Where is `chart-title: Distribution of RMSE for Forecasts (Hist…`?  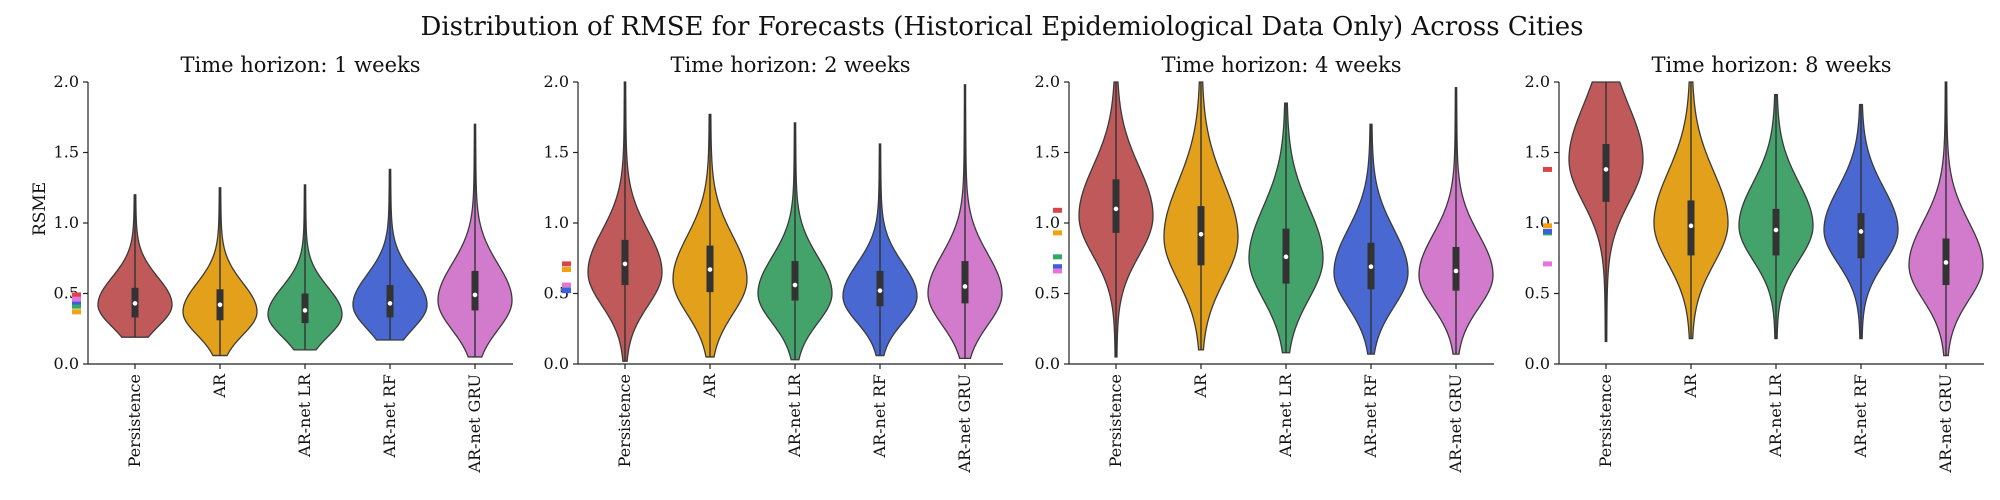 chart-title: Distribution of RMSE for Forecasts (Hist… is located at coordinates (1001, 27).